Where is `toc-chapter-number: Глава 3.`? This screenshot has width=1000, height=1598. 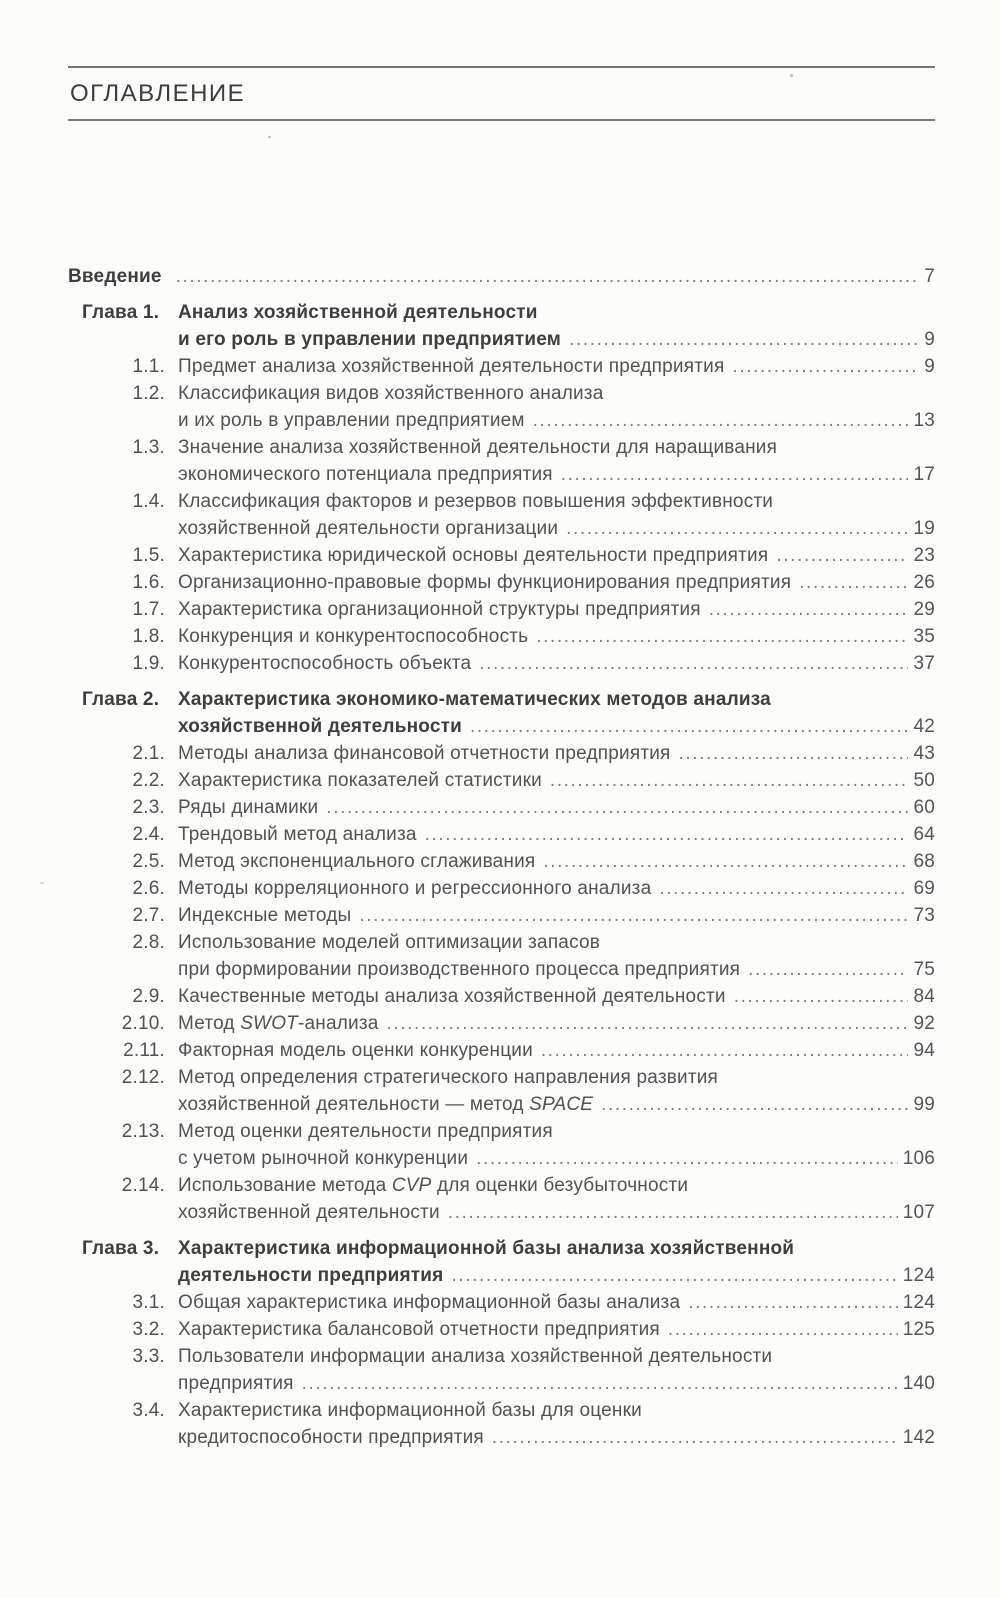 toc-chapter-number: Глава 3. is located at coordinates (121, 1248).